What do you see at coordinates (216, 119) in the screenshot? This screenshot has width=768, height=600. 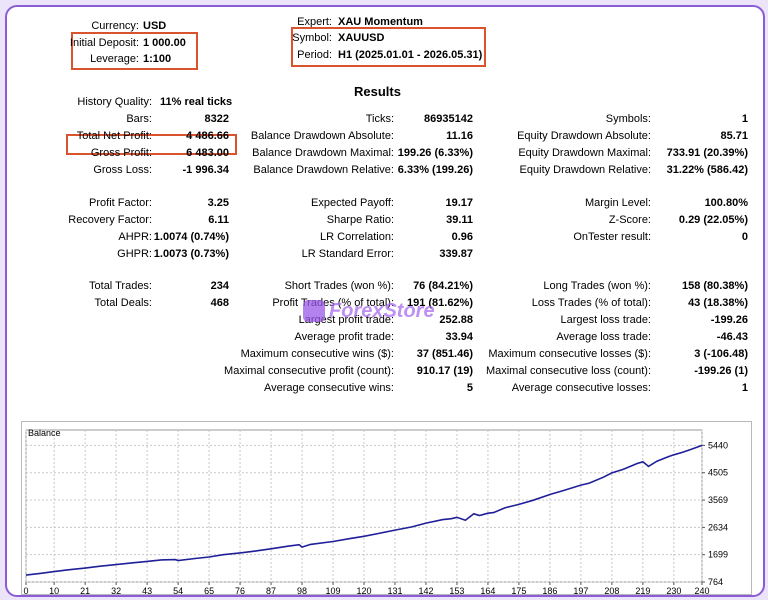 I see `col1-value: 8322` at bounding box center [216, 119].